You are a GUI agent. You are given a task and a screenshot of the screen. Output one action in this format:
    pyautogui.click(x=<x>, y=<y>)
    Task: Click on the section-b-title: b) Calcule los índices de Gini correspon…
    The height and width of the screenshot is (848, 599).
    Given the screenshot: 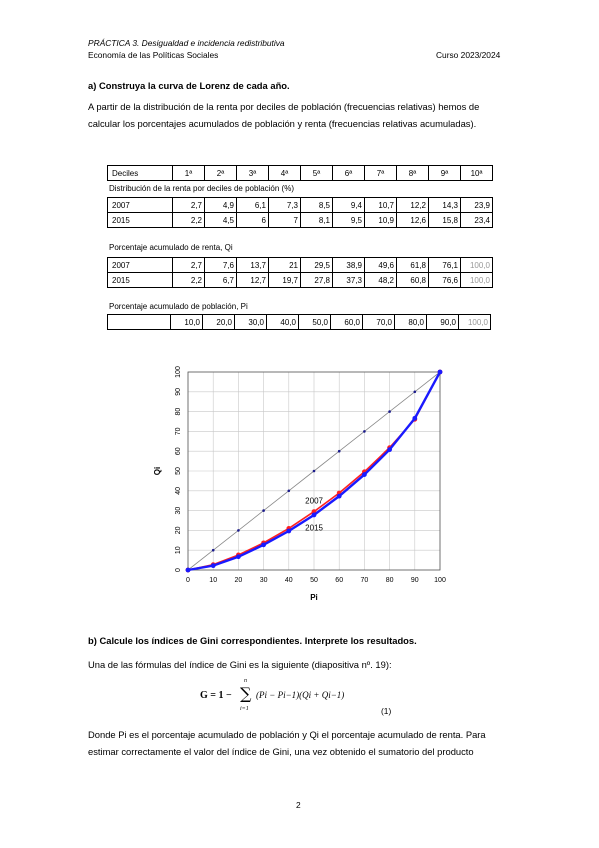 What is the action you would take?
    pyautogui.click(x=252, y=640)
    